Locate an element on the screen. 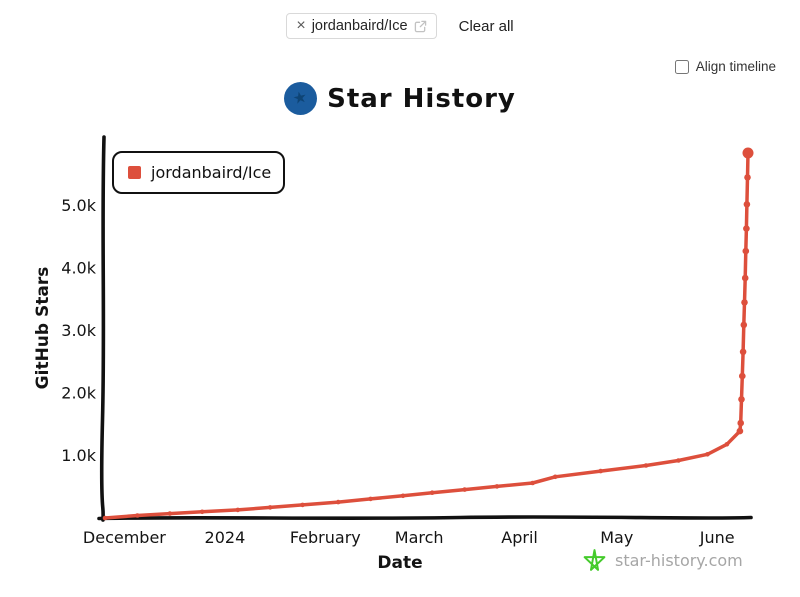  y-tick-label: 5.0k is located at coordinates (78, 205).